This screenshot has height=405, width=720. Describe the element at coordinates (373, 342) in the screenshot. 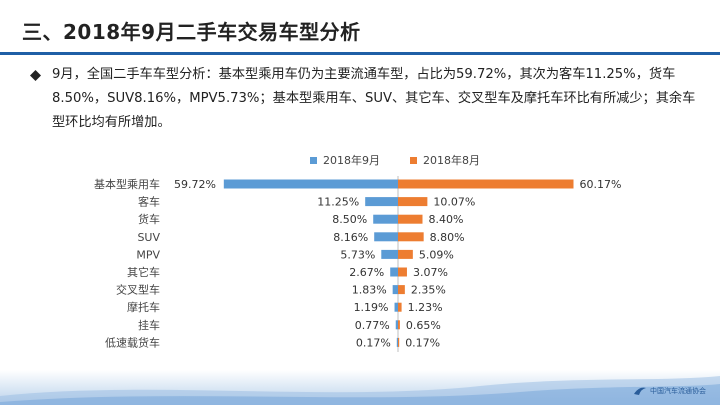

I see `value-label-sep: 0.17%` at that location.